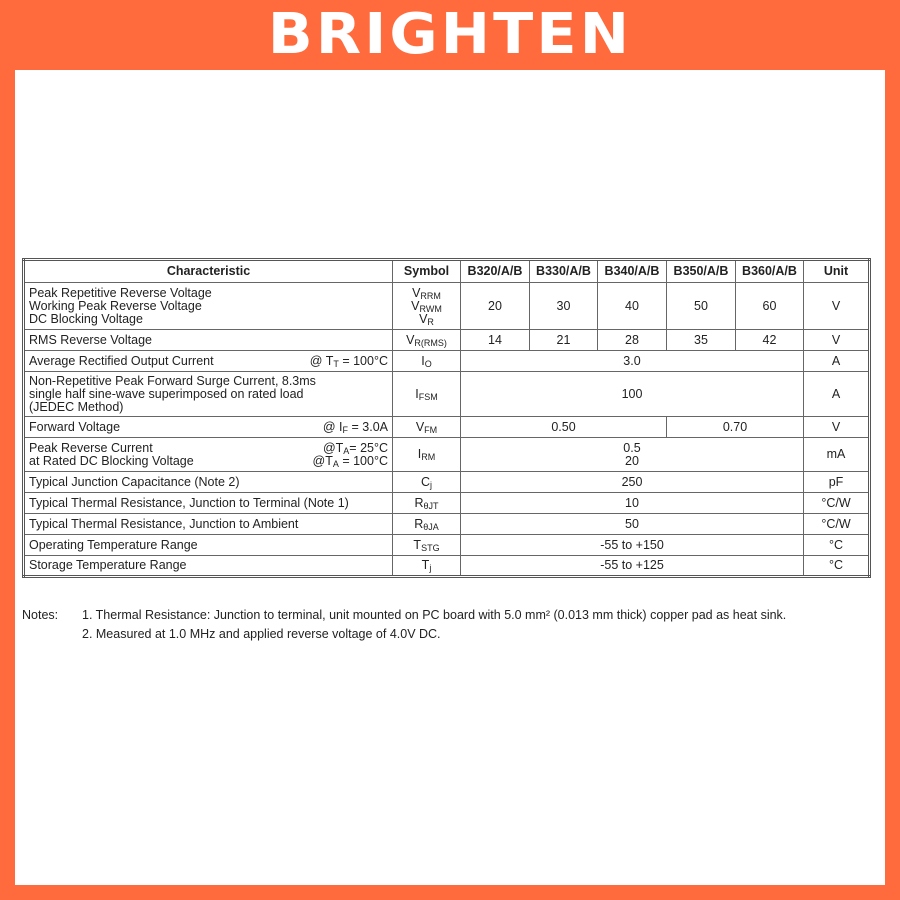  Describe the element at coordinates (632, 566) in the screenshot. I see `value-cell: -55 to +125` at that location.